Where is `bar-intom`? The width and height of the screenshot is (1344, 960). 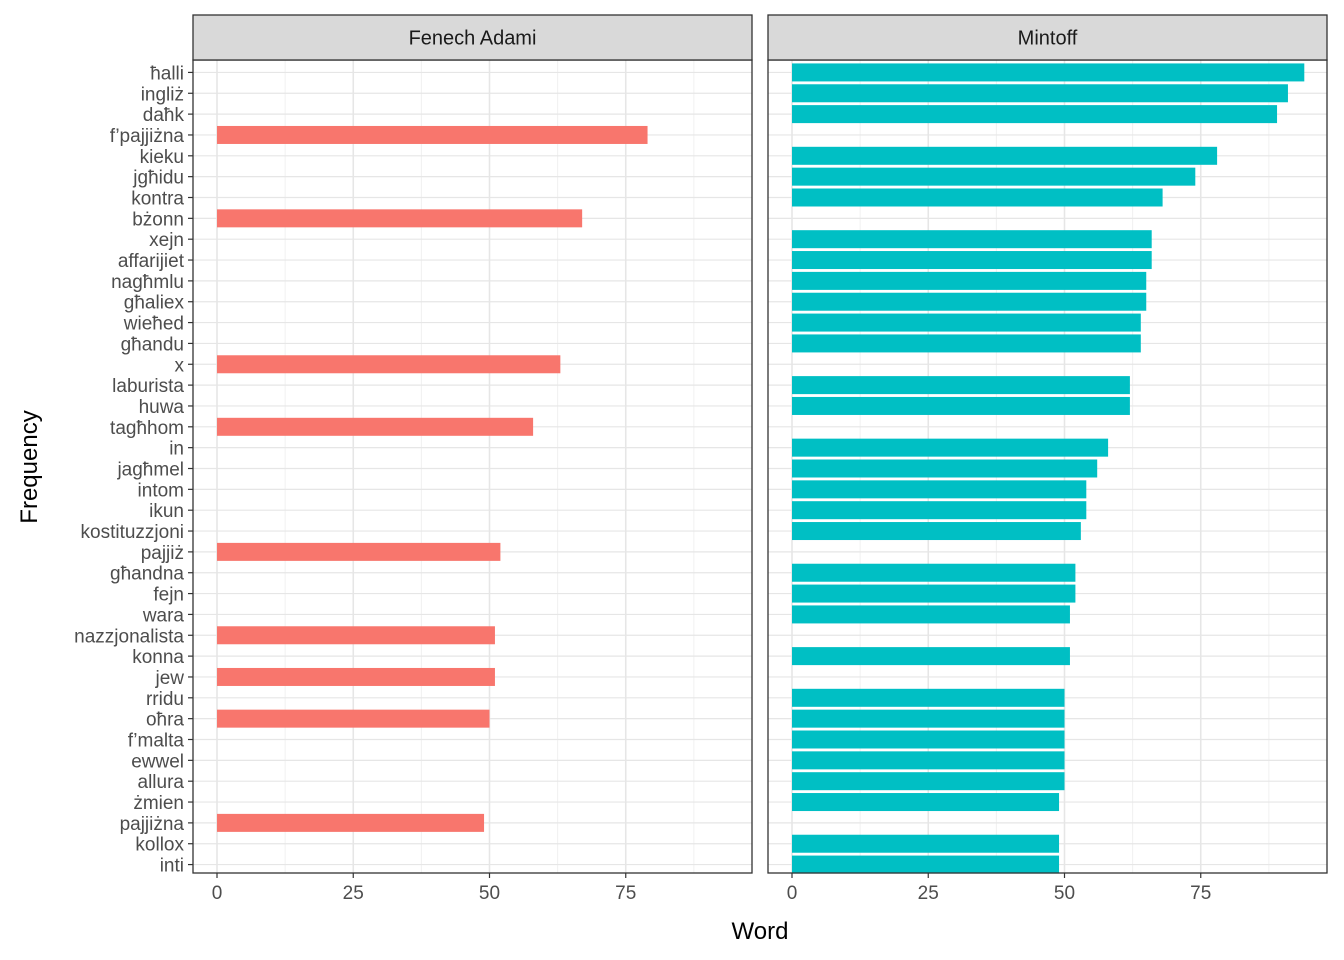 bar-intom is located at coordinates (939, 489).